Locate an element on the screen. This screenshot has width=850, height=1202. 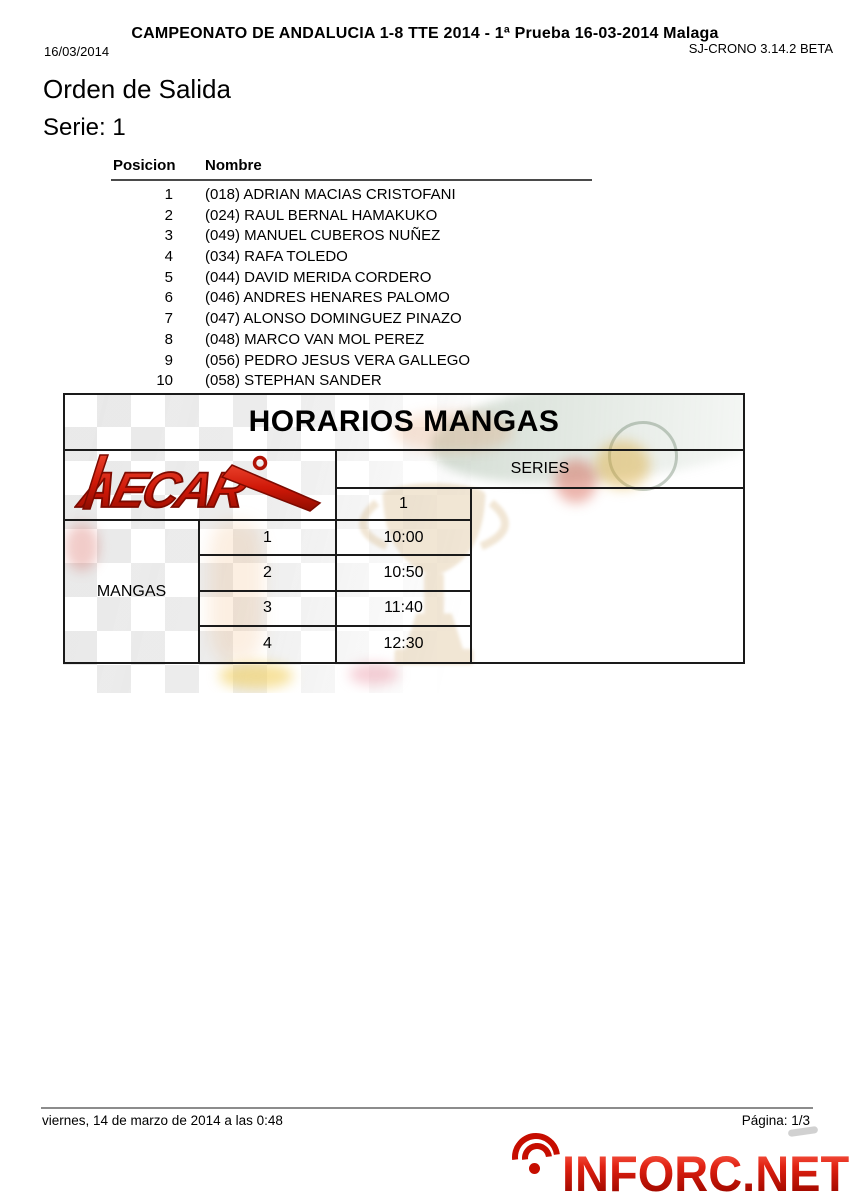
manga-number-cell: 2 is located at coordinates (268, 574).